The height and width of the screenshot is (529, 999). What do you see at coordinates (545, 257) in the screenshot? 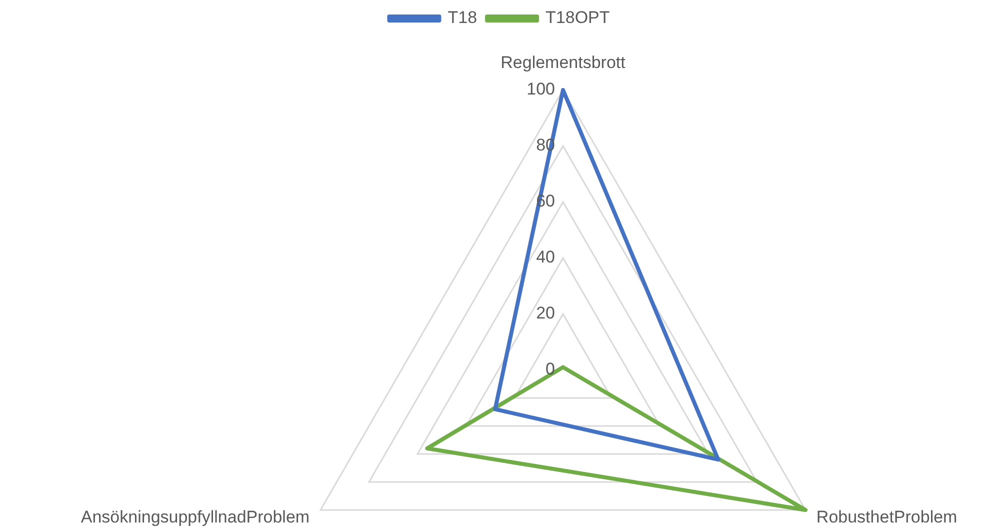
I see `y-tick-label: 40` at bounding box center [545, 257].